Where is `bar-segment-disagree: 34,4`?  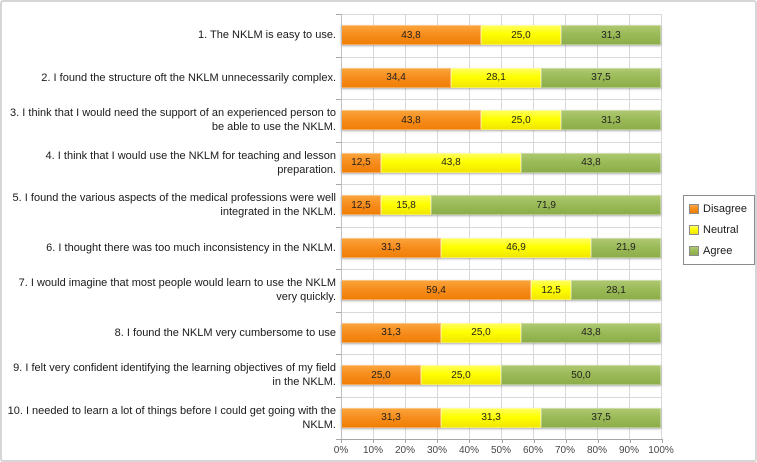 bar-segment-disagree: 34,4 is located at coordinates (396, 77).